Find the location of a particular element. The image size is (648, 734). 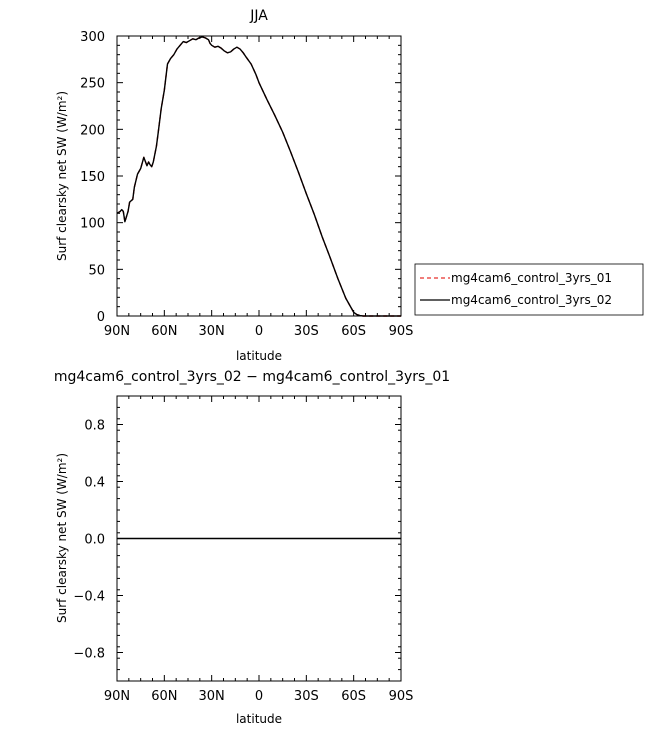

top-chart-title: JJA is located at coordinates (258, 16).